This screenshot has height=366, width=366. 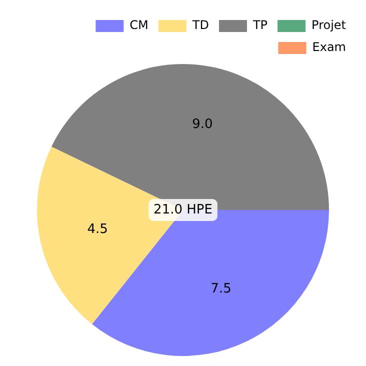 I want to click on legend-label: TD, so click(x=200, y=25).